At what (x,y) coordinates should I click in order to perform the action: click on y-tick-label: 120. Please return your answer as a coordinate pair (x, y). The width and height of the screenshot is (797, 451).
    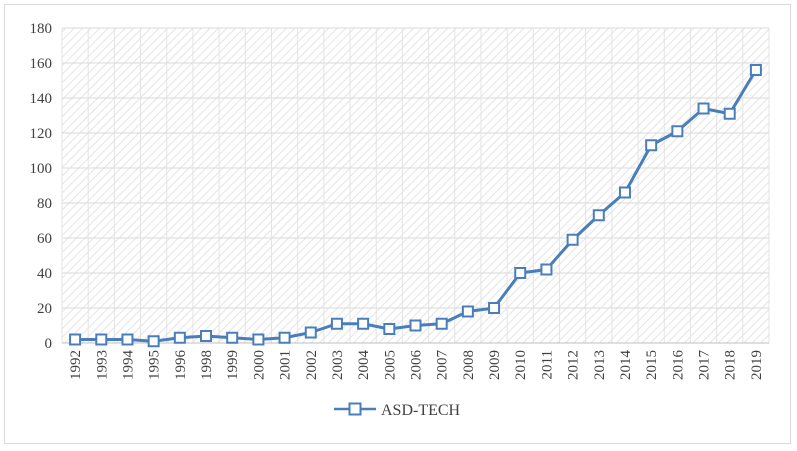
    Looking at the image, I should click on (41, 134).